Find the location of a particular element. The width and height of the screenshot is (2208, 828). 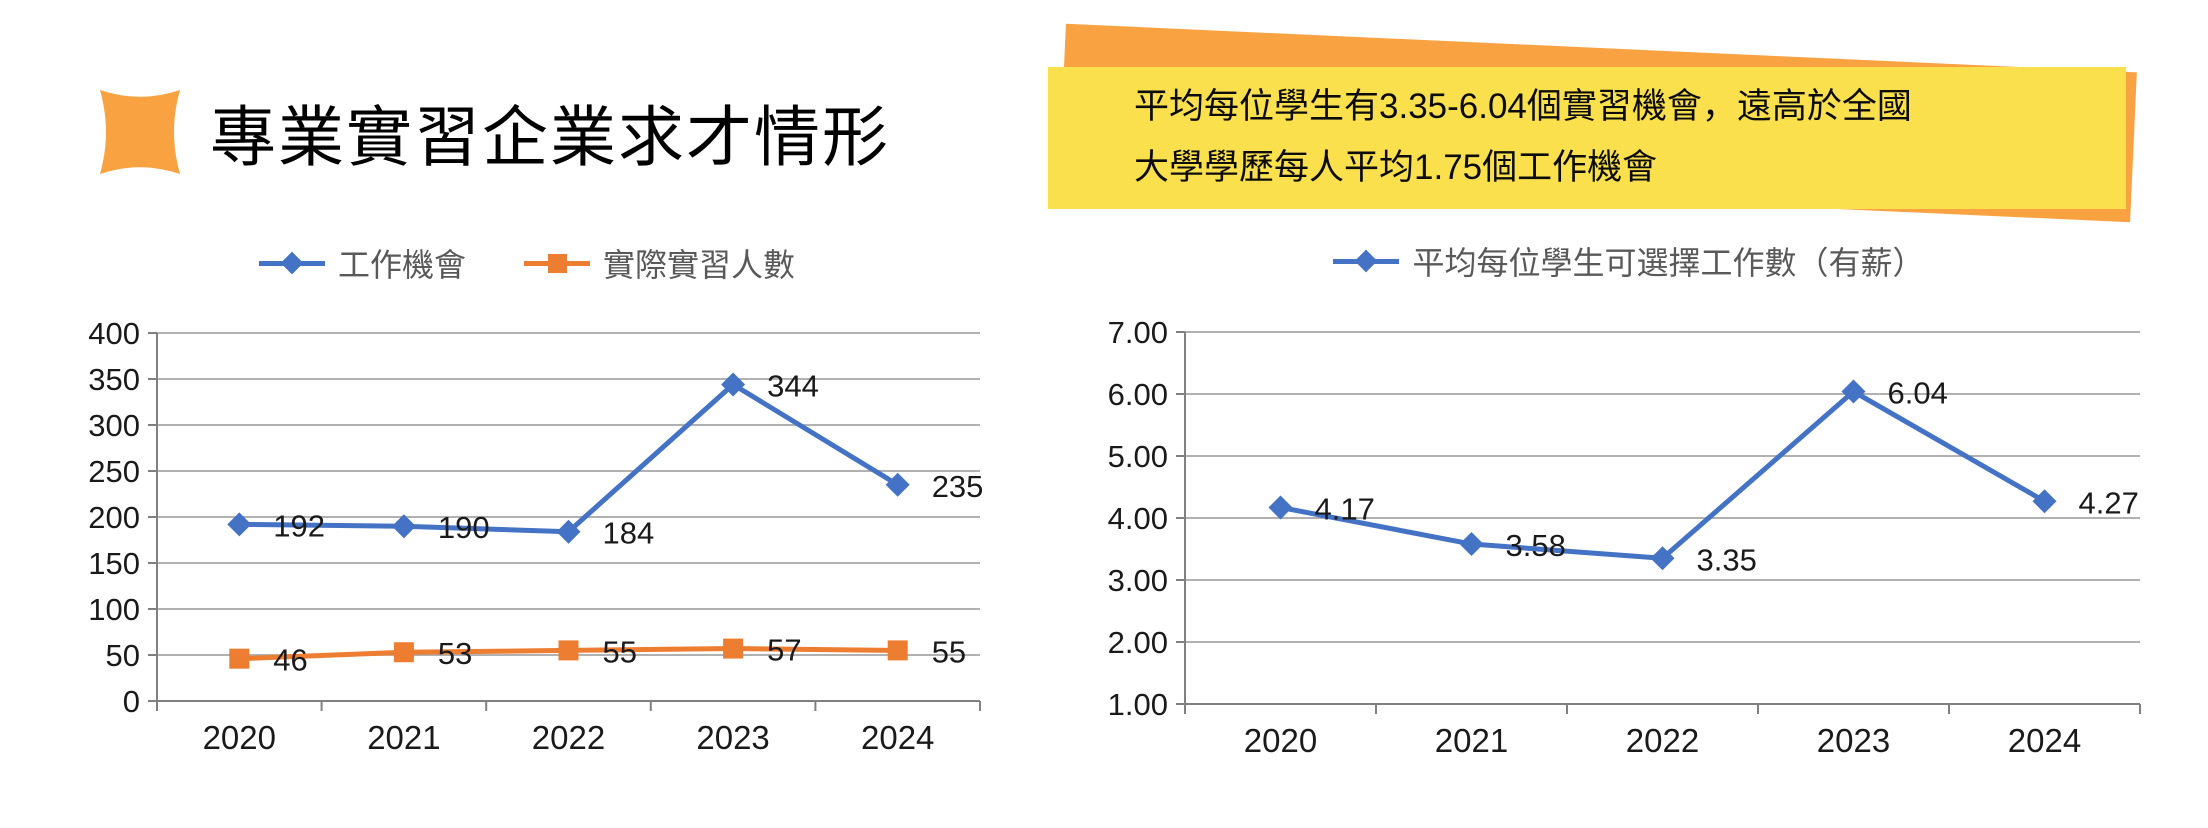

data-label: 4.17 is located at coordinates (1345, 508).